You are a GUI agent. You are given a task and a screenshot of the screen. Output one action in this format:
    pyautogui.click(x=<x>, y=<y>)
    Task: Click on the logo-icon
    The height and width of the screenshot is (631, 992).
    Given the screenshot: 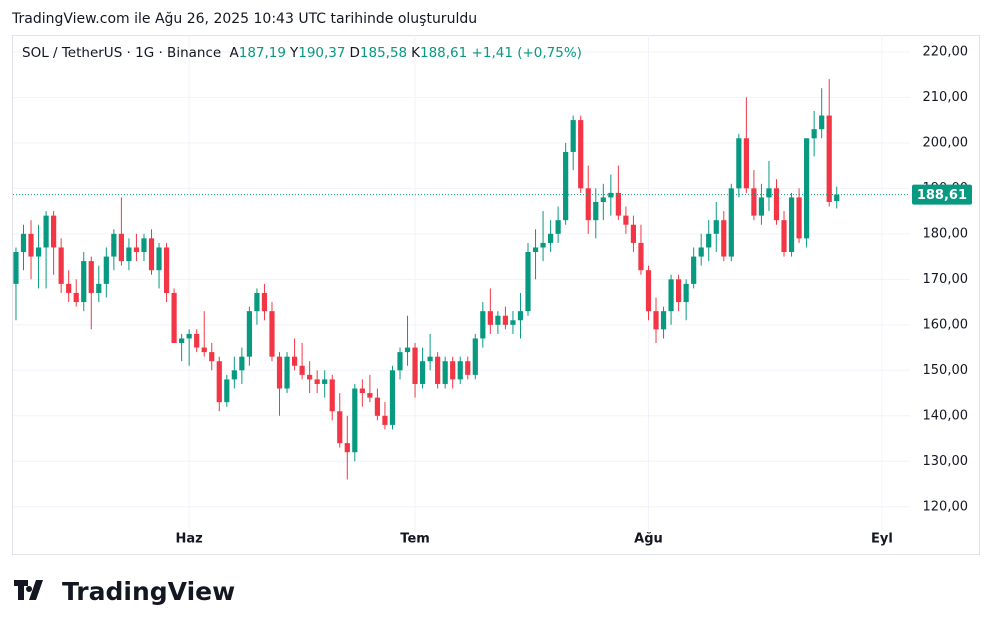 What is the action you would take?
    pyautogui.click(x=28, y=590)
    